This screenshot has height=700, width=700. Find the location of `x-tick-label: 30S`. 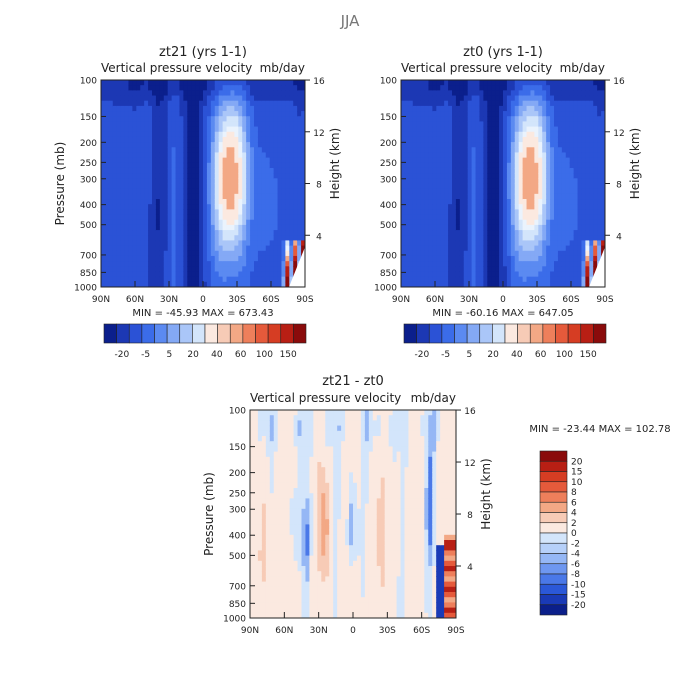

x-tick-label: 30S is located at coordinates (236, 300).